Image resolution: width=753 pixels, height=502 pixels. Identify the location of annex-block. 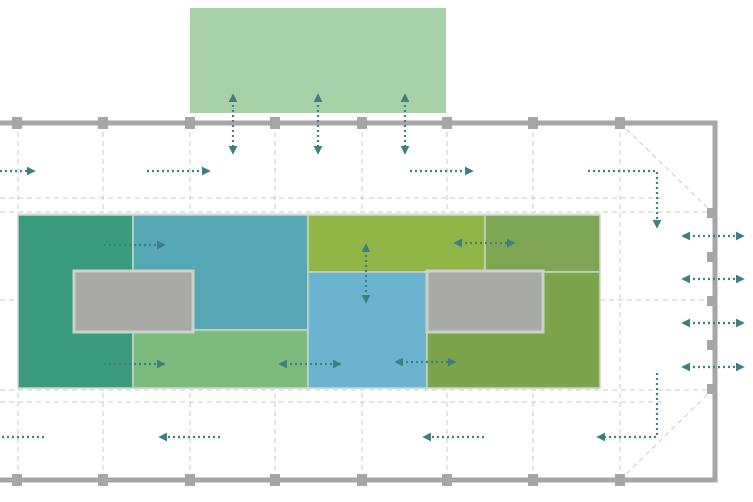
(318, 60).